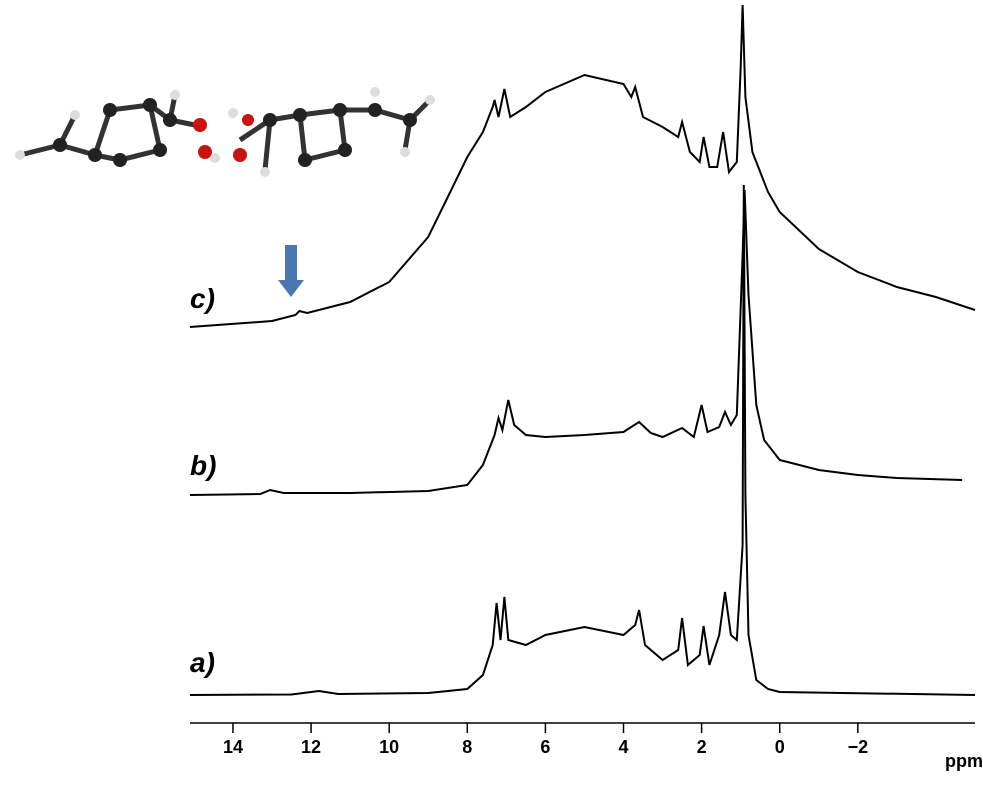  What do you see at coordinates (291, 271) in the screenshot?
I see `arrow-marker` at bounding box center [291, 271].